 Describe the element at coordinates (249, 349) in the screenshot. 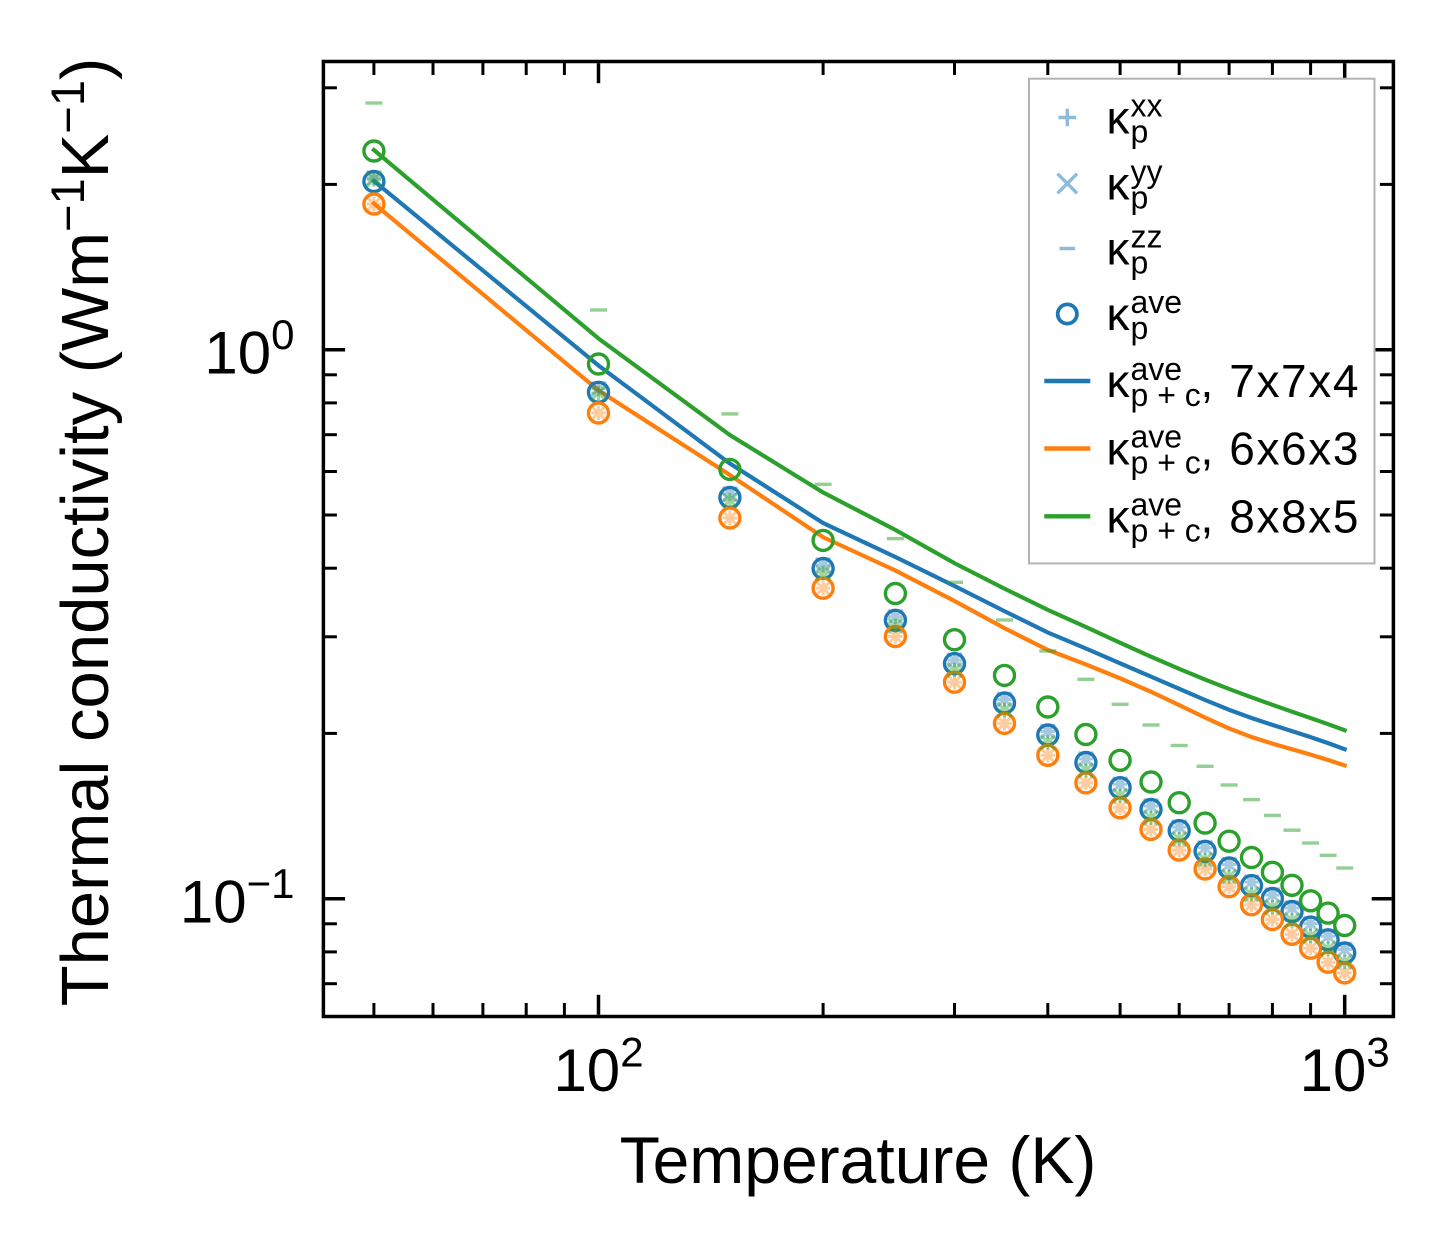

I see `svg-text: 10⁰` at that location.